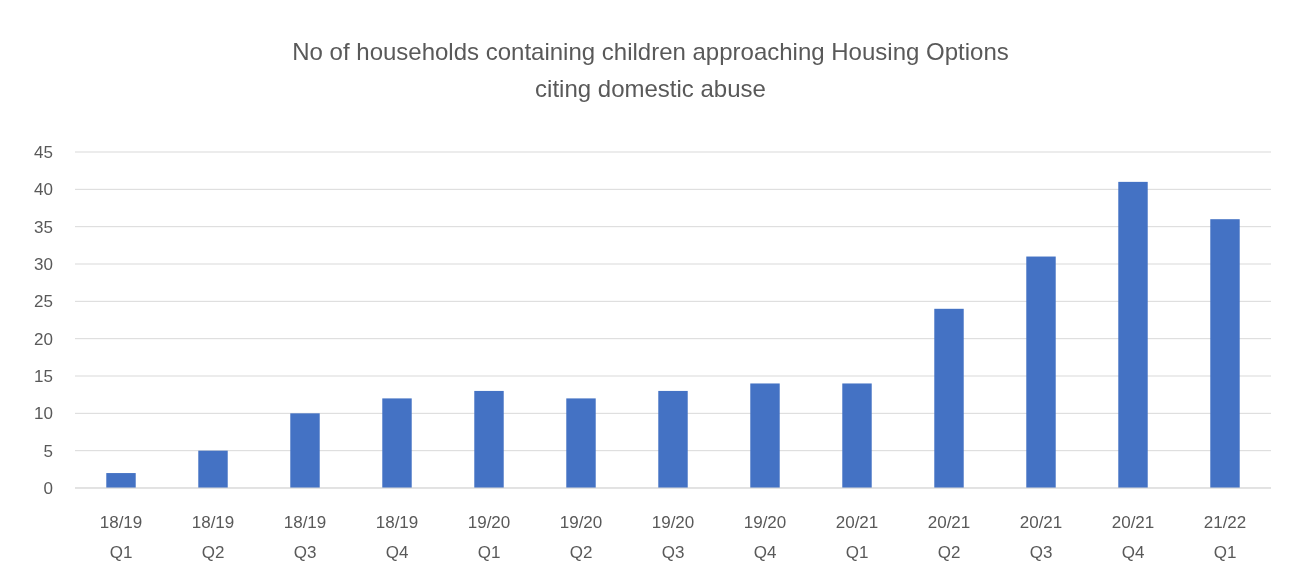  What do you see at coordinates (397, 537) in the screenshot?
I see `x-tick-label: 18/19 Q4` at bounding box center [397, 537].